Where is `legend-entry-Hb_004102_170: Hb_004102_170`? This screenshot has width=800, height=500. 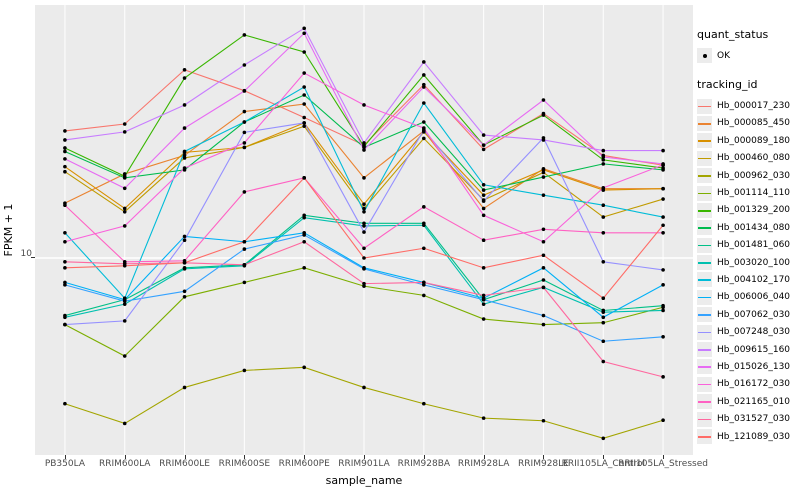 legend-entry-Hb_004102_170: Hb_004102_170 is located at coordinates (748, 279).